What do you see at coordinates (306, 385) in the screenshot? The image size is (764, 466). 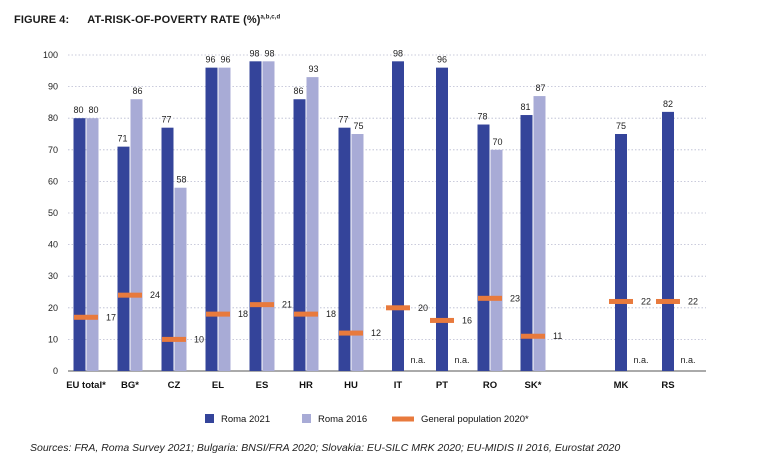 I see `category-label: HR` at bounding box center [306, 385].